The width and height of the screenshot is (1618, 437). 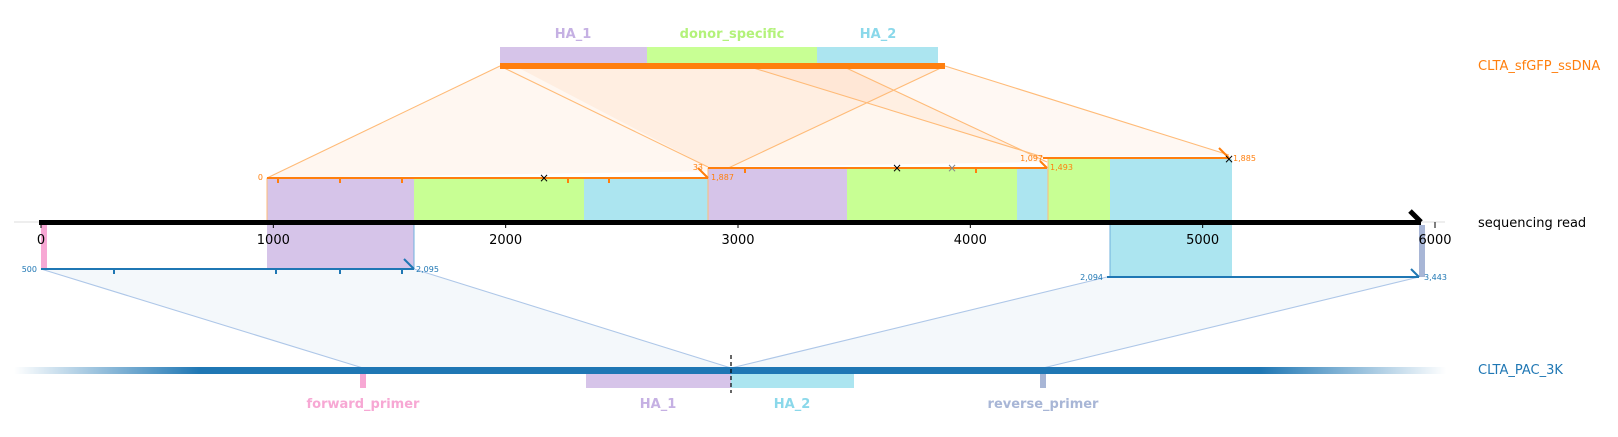 I want to click on target-alignment-start: 500, so click(x=29, y=269).